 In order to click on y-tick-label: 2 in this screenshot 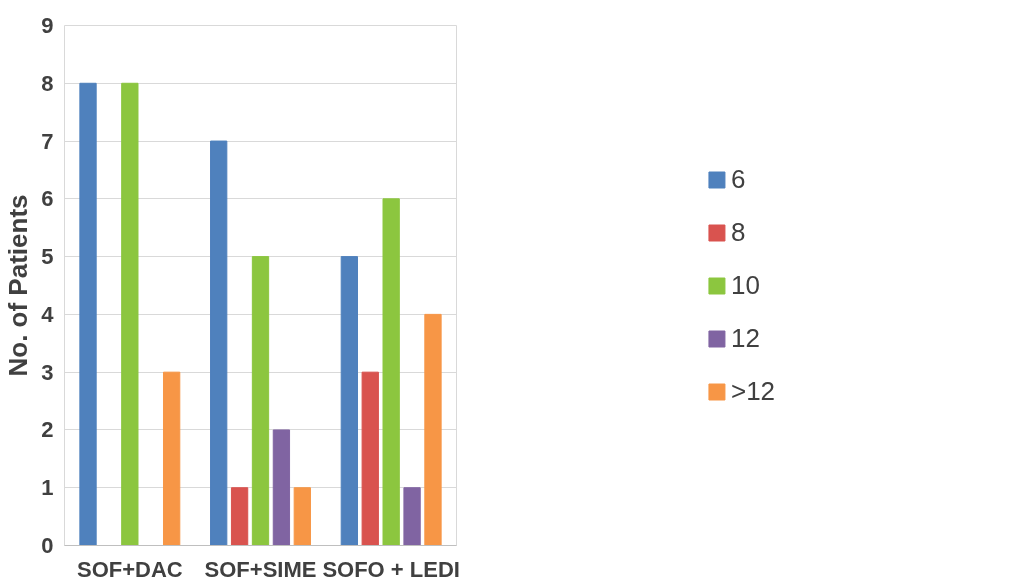, I will do `click(47, 430)`.